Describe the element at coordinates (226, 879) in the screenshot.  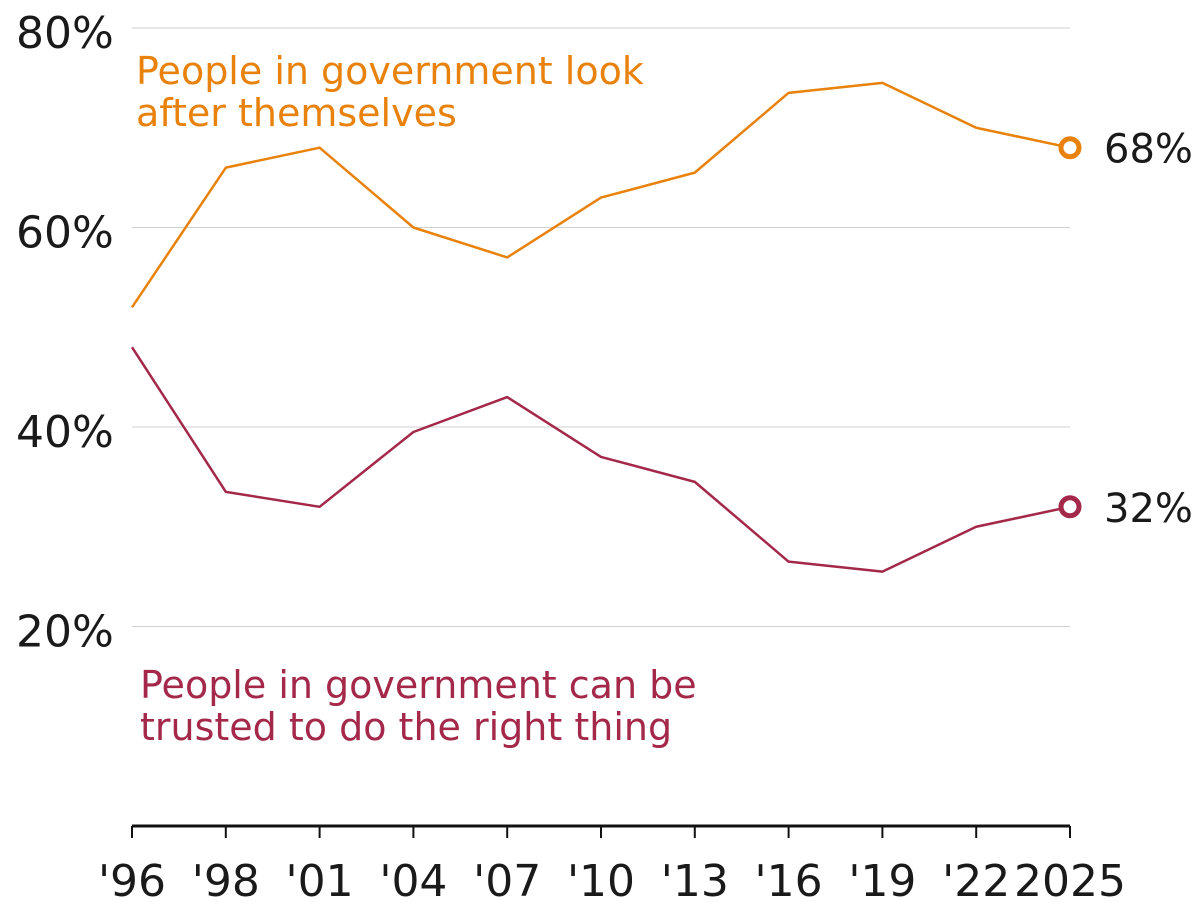
I see `x-tick-label-1: '98` at that location.